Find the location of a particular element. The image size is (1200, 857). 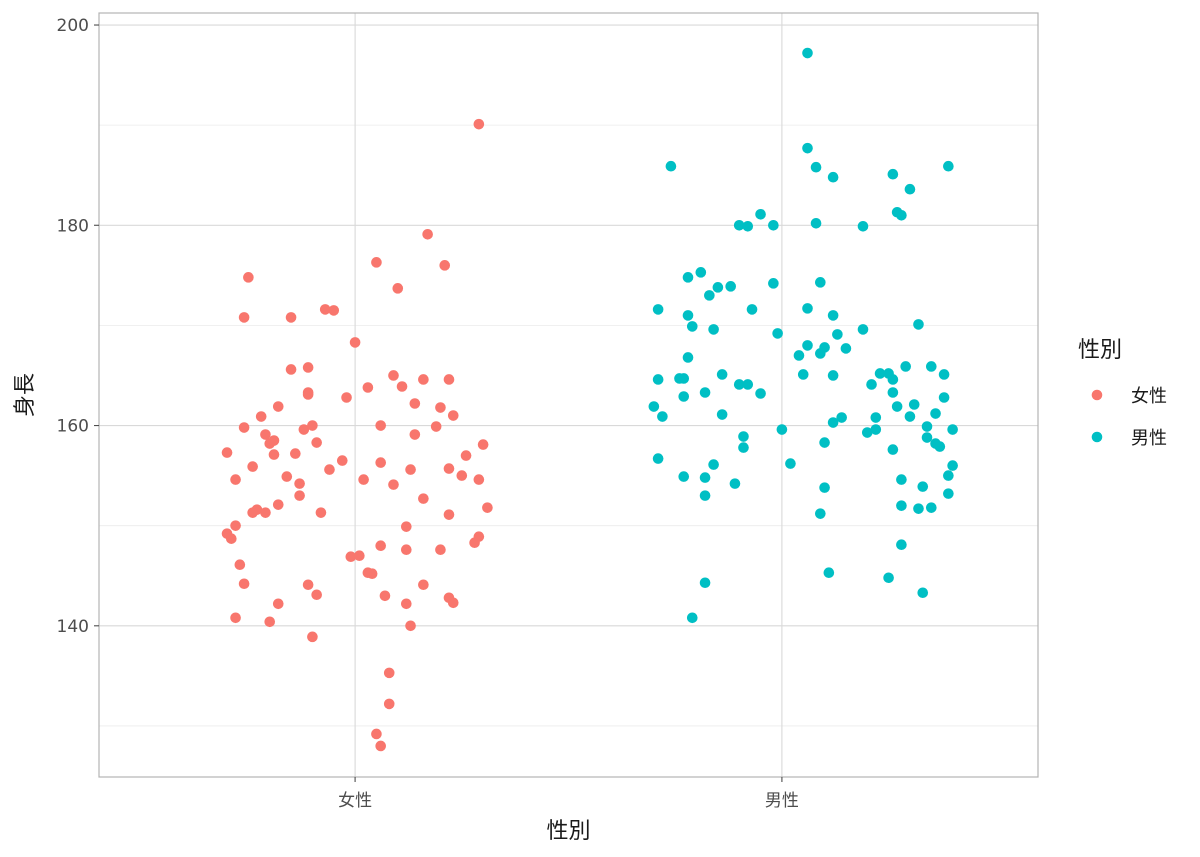

y-tick-label: 140 is located at coordinates (73, 627).